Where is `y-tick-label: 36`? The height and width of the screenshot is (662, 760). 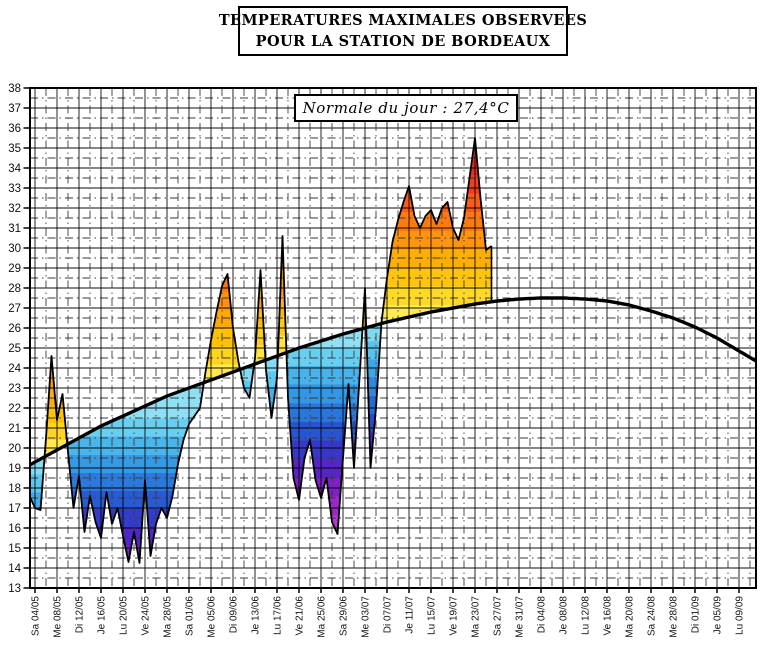 y-tick-label: 36 is located at coordinates (14, 129).